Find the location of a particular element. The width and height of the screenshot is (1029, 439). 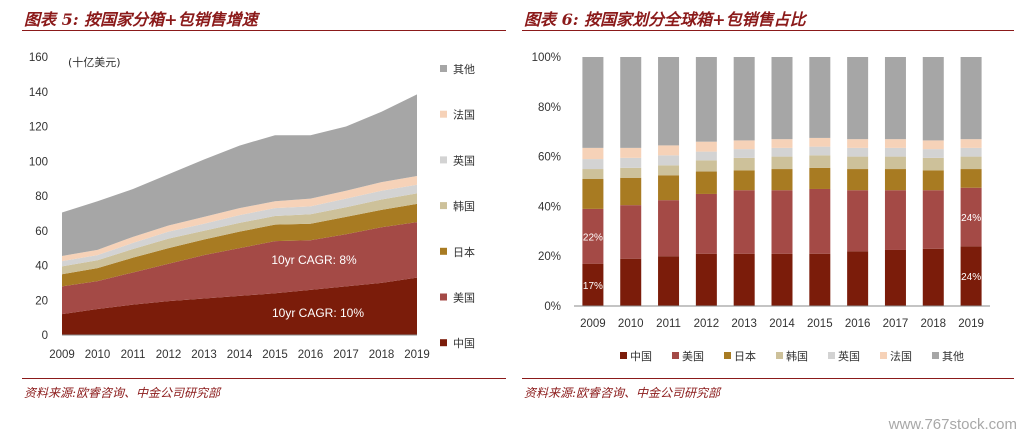

bar-segment-英国-2019 is located at coordinates (971, 152).